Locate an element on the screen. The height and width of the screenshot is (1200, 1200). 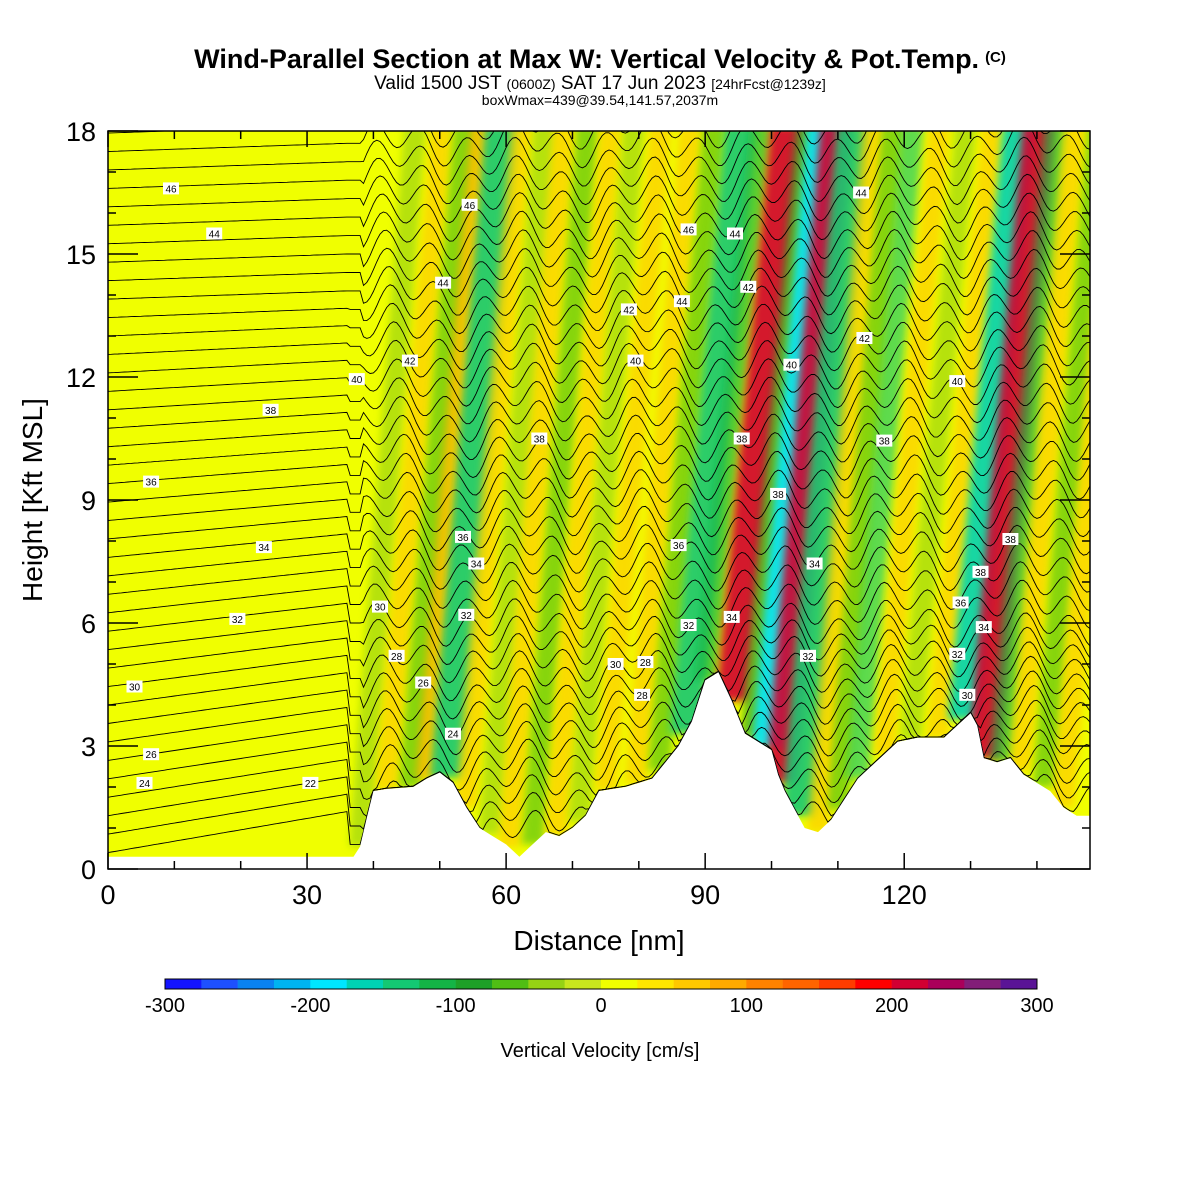
contour-label-19: 26 is located at coordinates (423, 683).